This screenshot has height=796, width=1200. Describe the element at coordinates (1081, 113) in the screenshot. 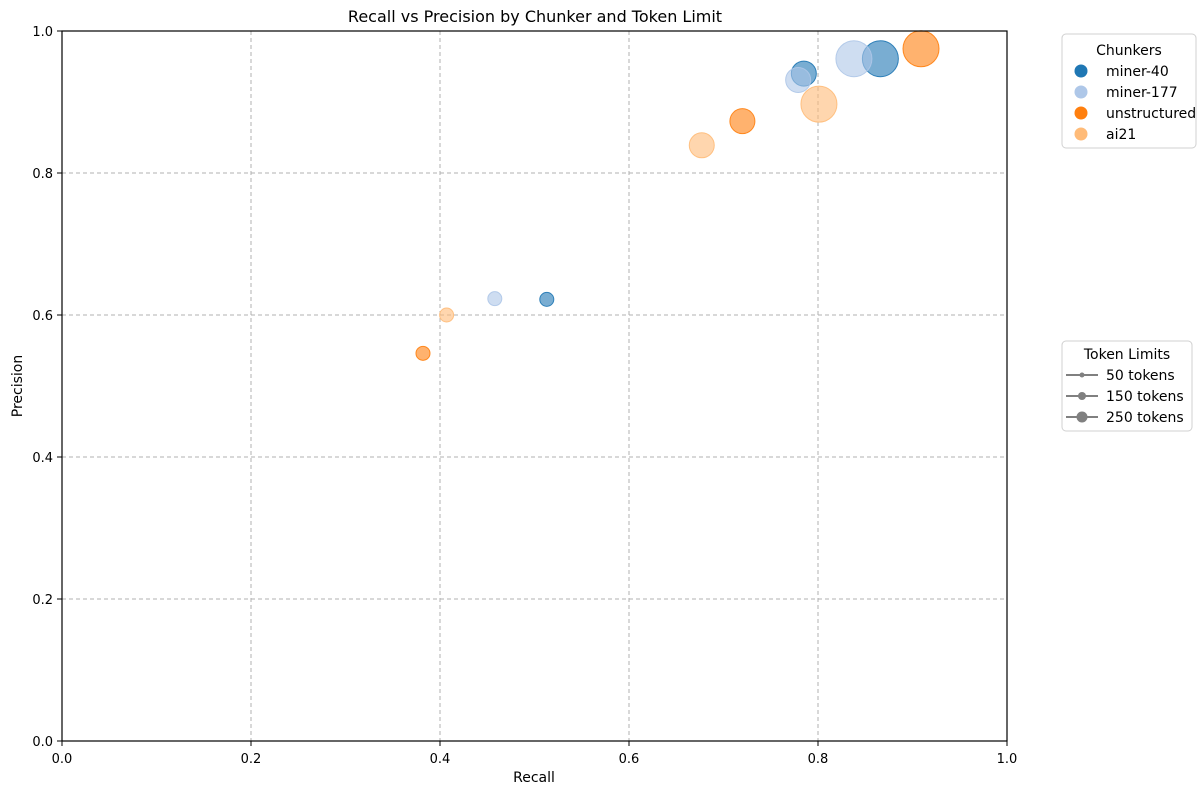

I see `legend-marker-unstructured` at that location.